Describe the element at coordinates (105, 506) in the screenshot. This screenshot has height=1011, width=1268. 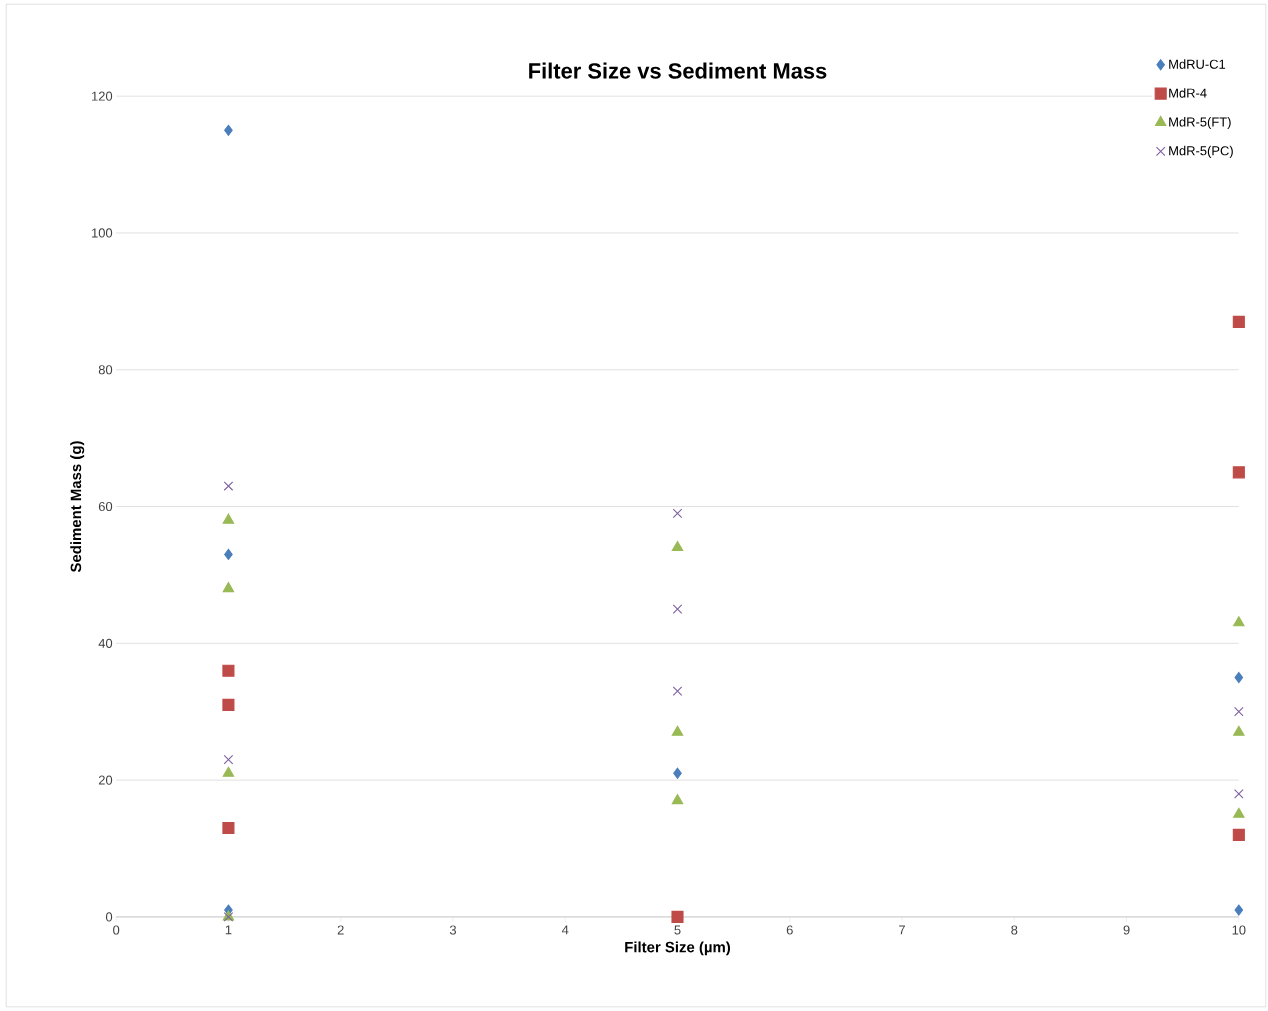
I see `y-tick-label: 60` at that location.